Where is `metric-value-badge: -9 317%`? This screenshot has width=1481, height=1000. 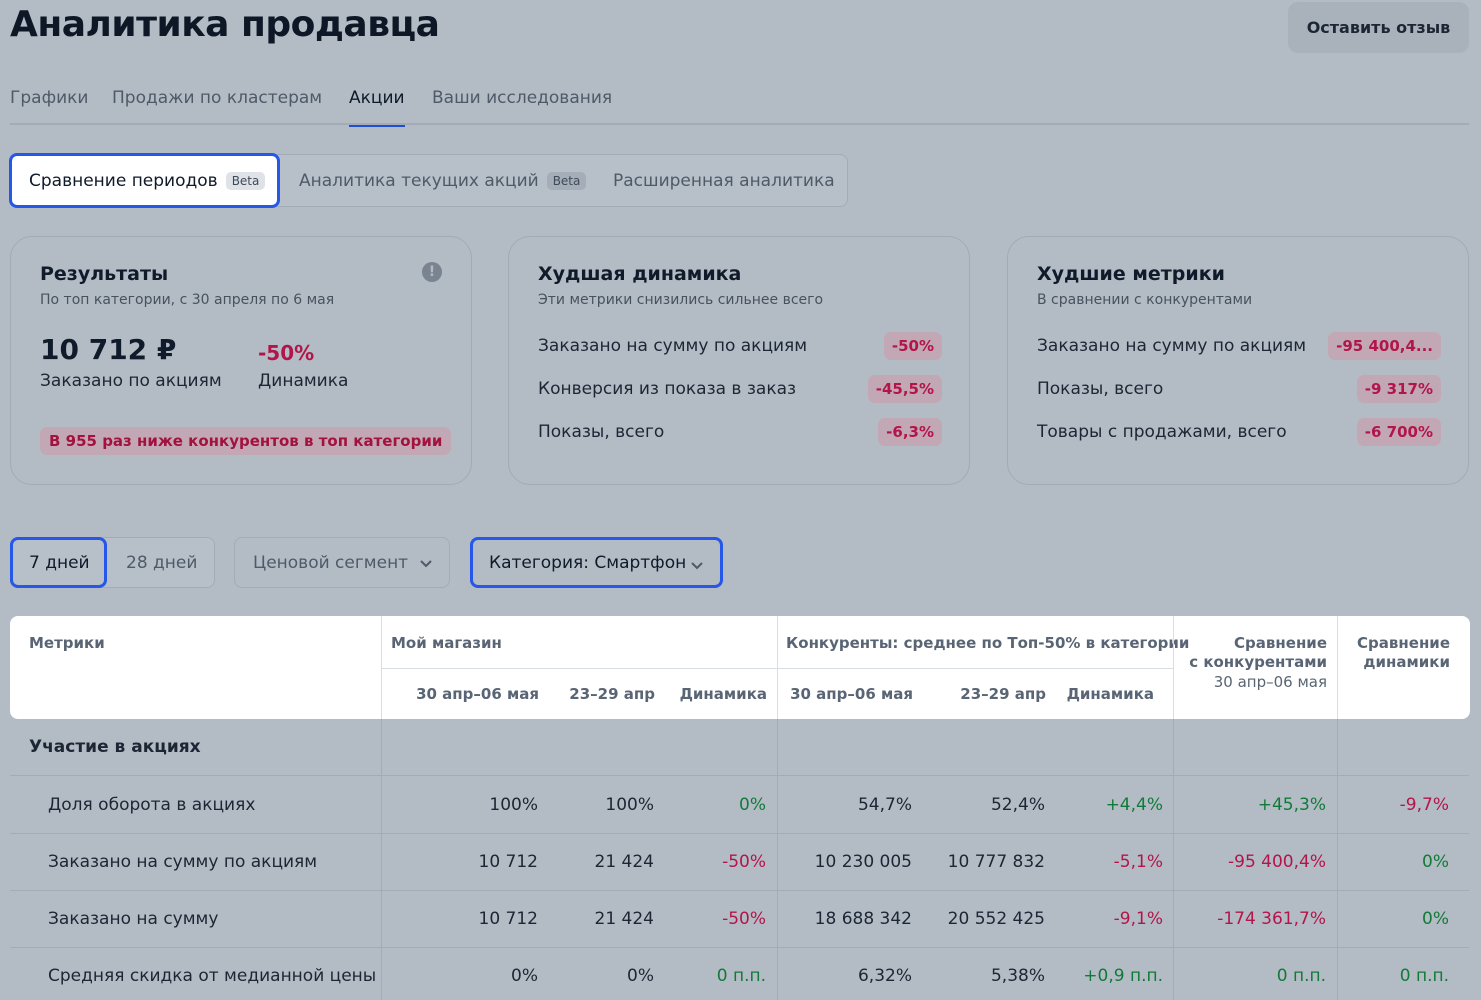 metric-value-badge: -9 317% is located at coordinates (1398, 389).